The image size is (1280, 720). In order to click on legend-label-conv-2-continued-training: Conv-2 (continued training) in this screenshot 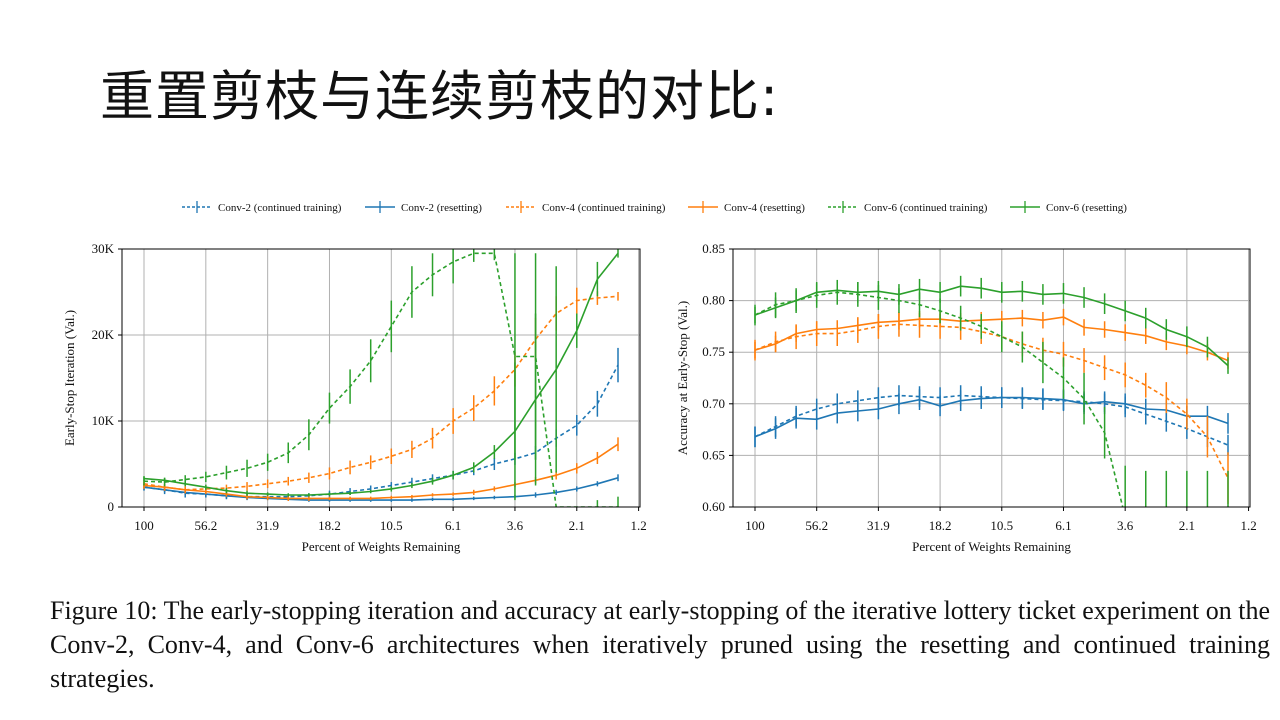, I will do `click(280, 208)`.